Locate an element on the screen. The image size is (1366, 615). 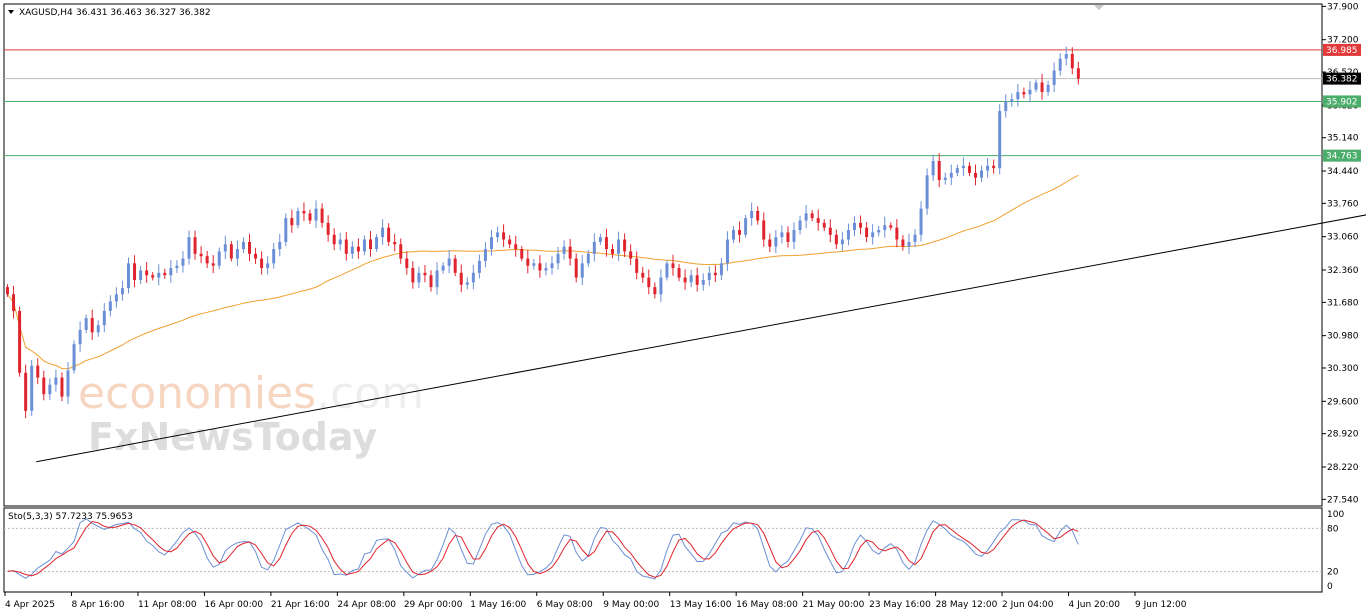
stochastic-panel is located at coordinates (663, 550).